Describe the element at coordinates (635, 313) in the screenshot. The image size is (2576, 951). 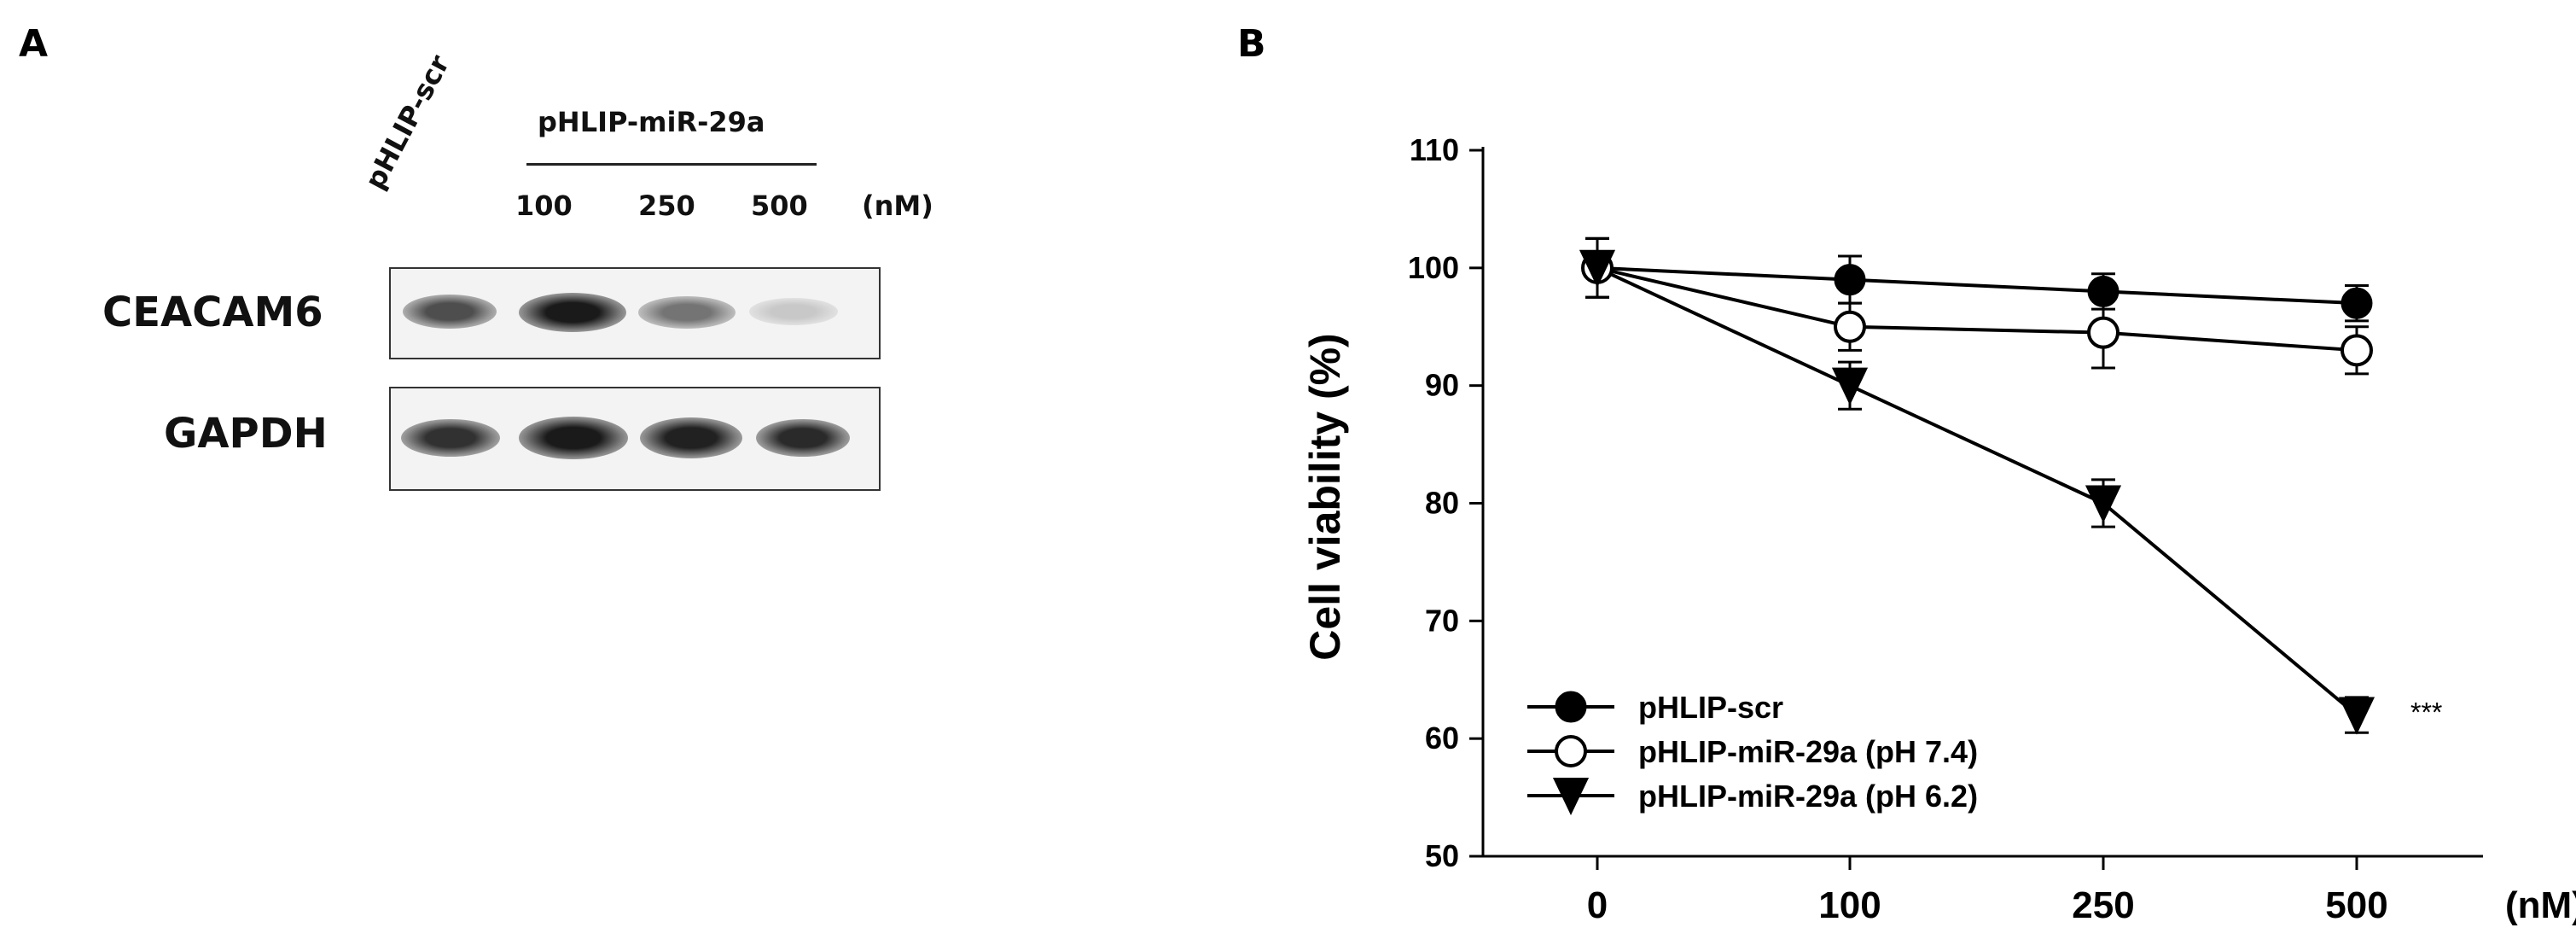
I see `blot-ceacam6` at that location.